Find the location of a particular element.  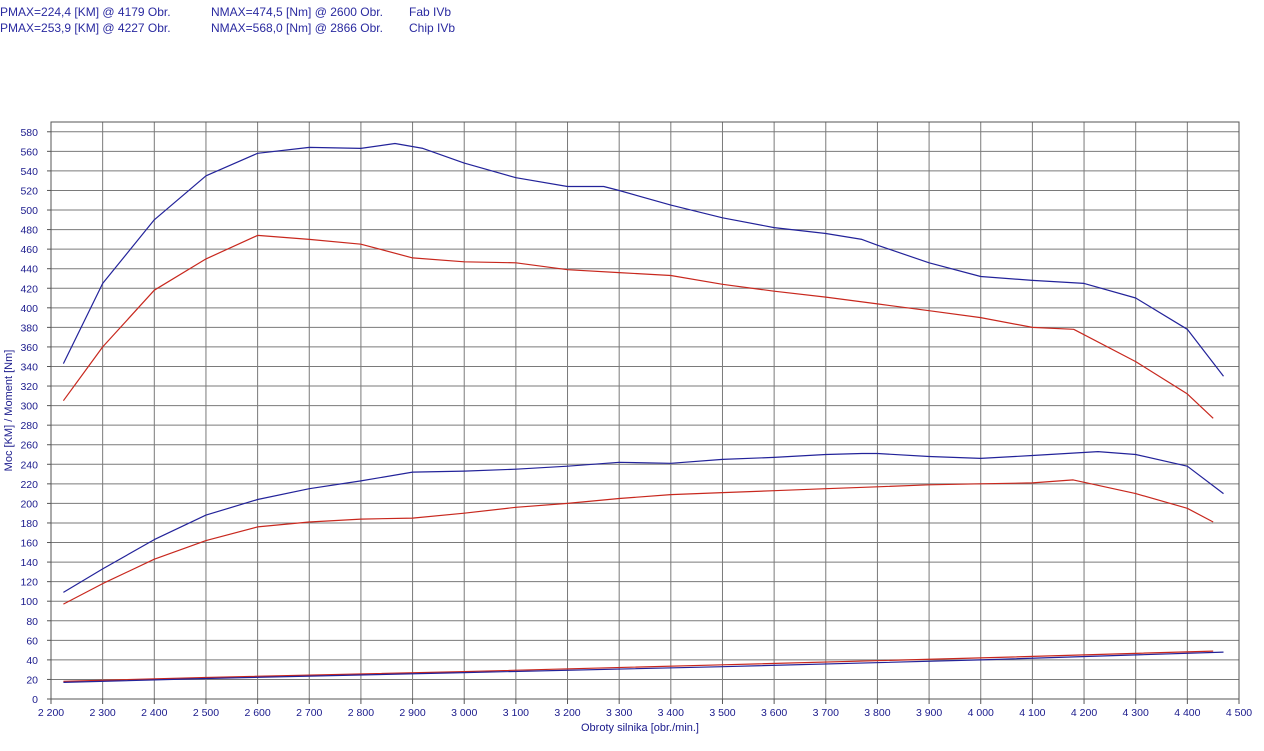

series-loss-fab-ivb is located at coordinates (638, 666).